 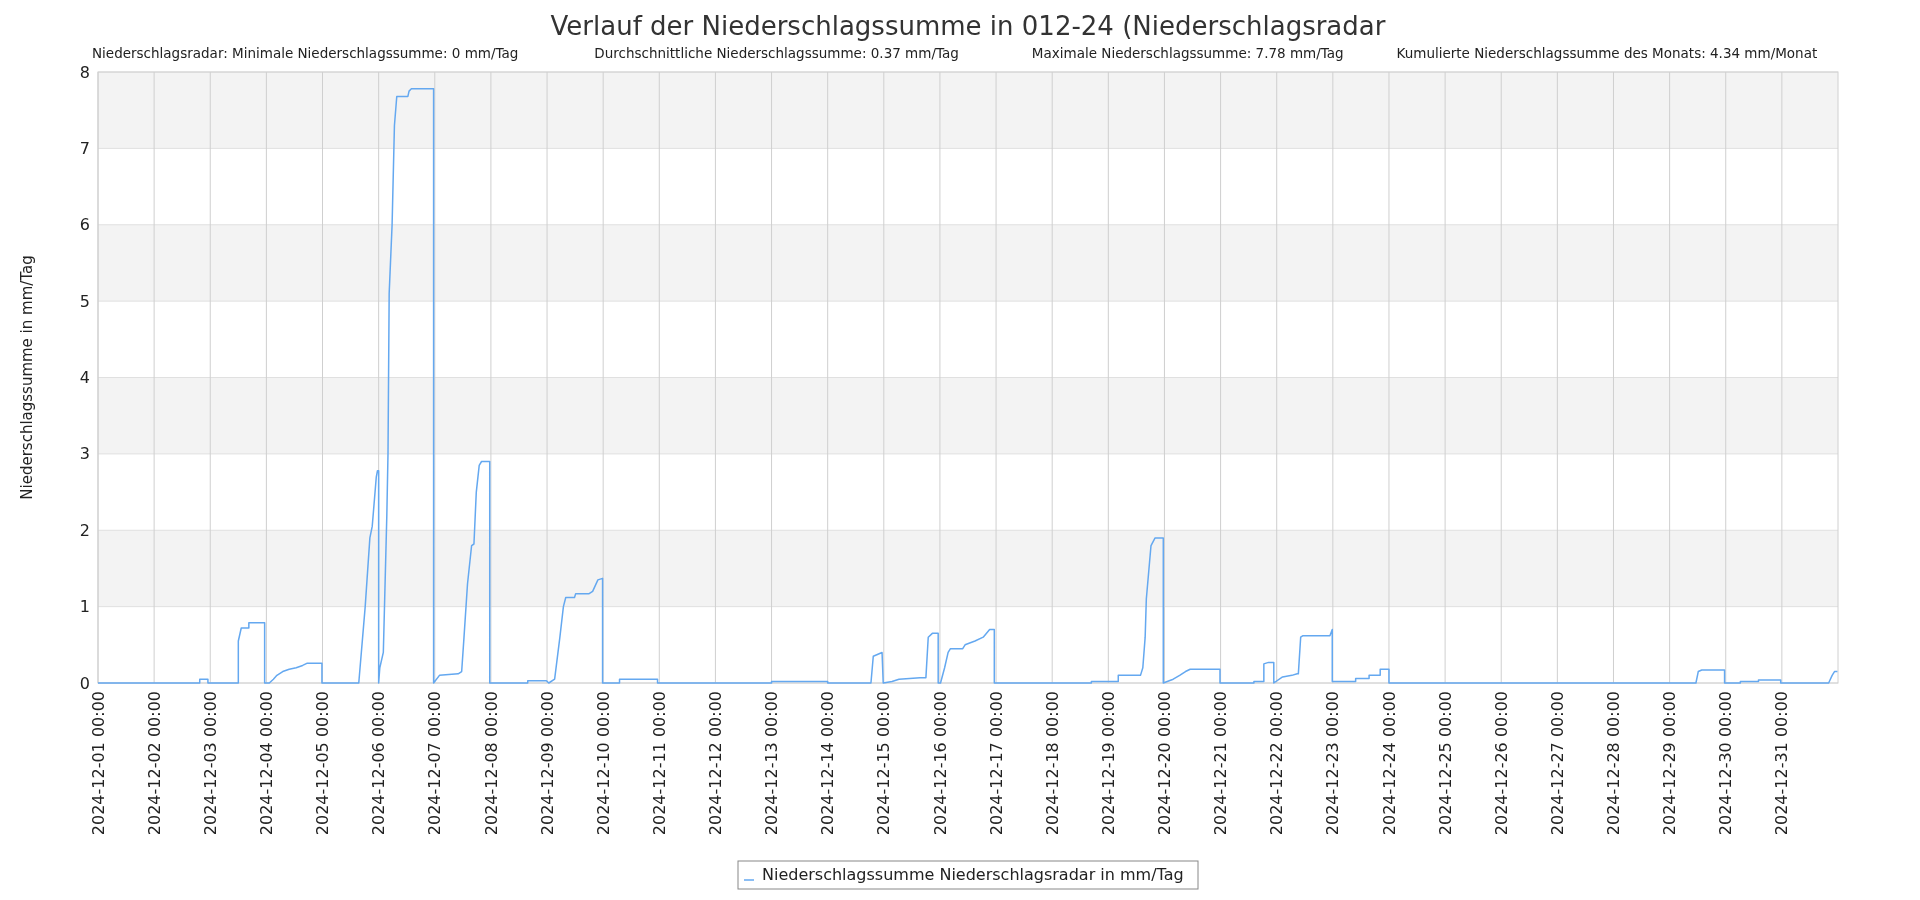 What do you see at coordinates (27, 377) in the screenshot?
I see `y-axis-title: Niederschlagssumme in mm/Tag` at bounding box center [27, 377].